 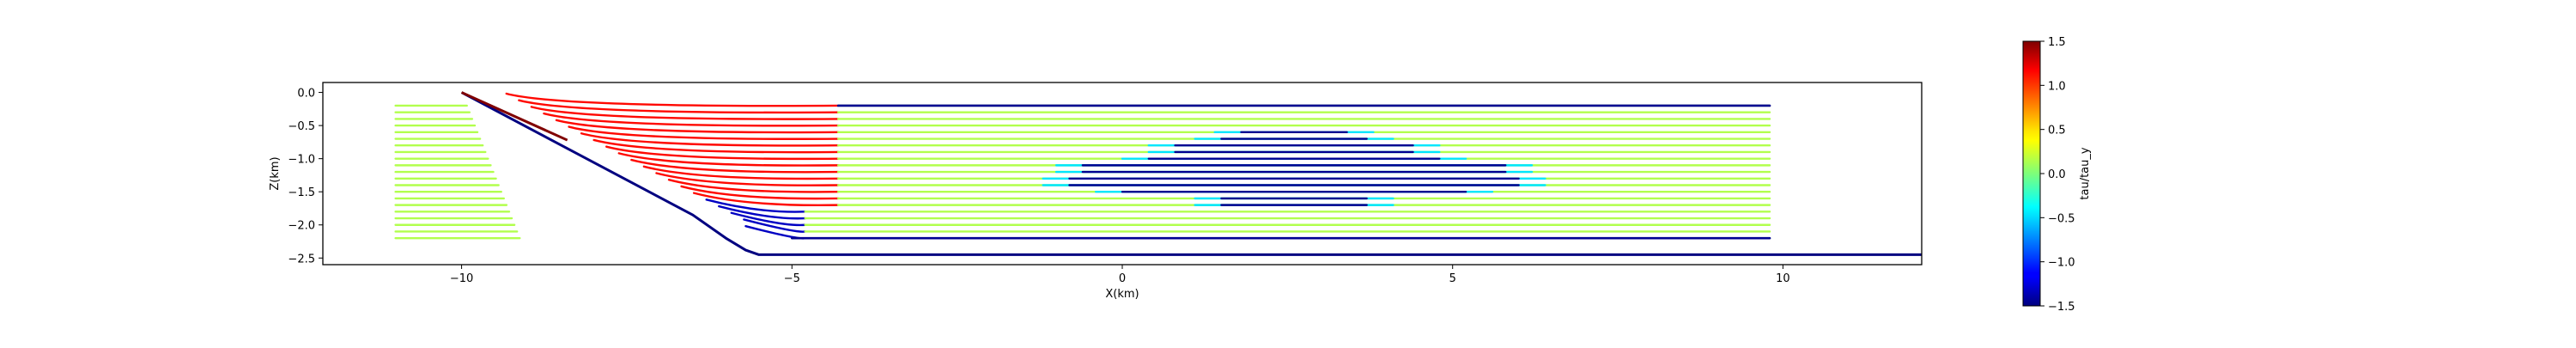 I want to click on y-tick-label: −2.0, so click(x=301, y=226).